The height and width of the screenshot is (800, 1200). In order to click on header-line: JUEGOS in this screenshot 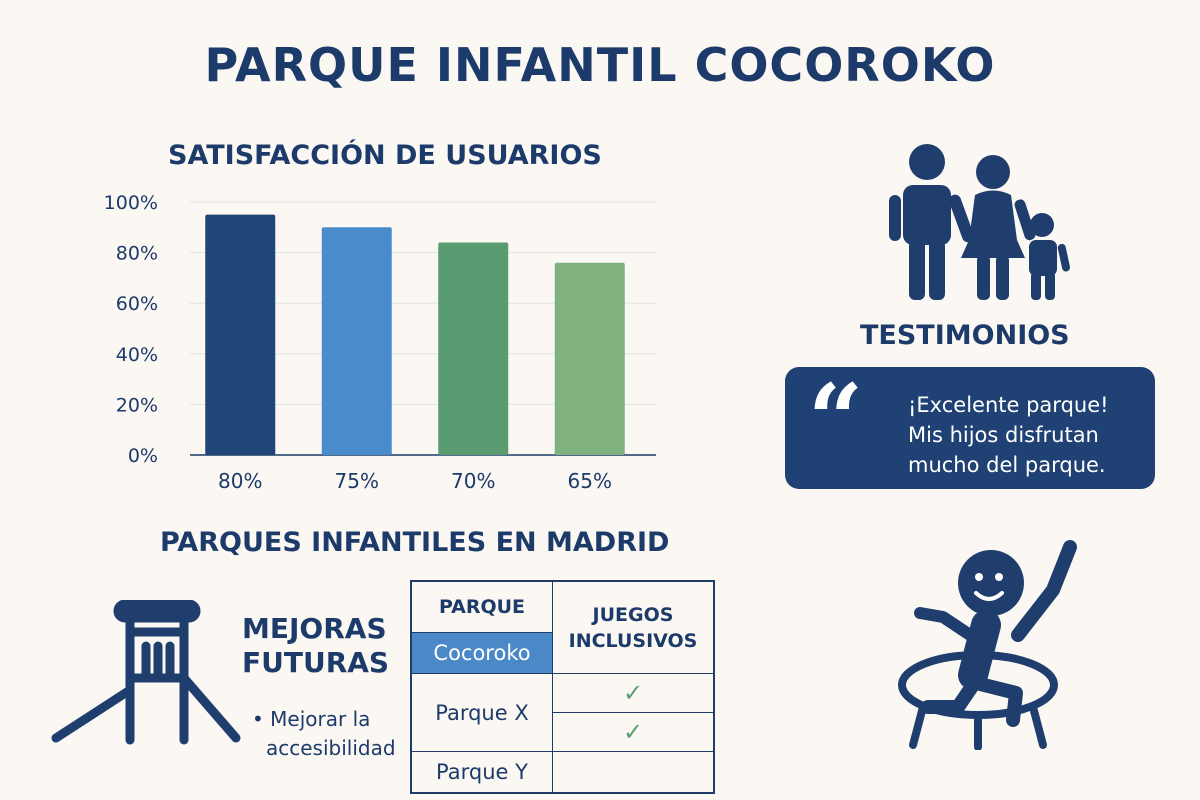, I will do `click(633, 614)`.